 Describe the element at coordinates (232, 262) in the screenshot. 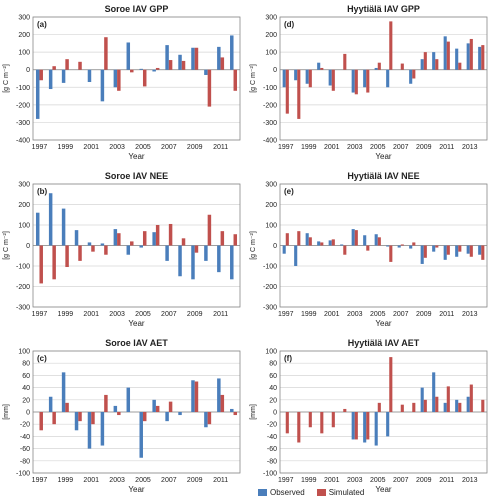

I see `bar-observed-b-2012` at that location.